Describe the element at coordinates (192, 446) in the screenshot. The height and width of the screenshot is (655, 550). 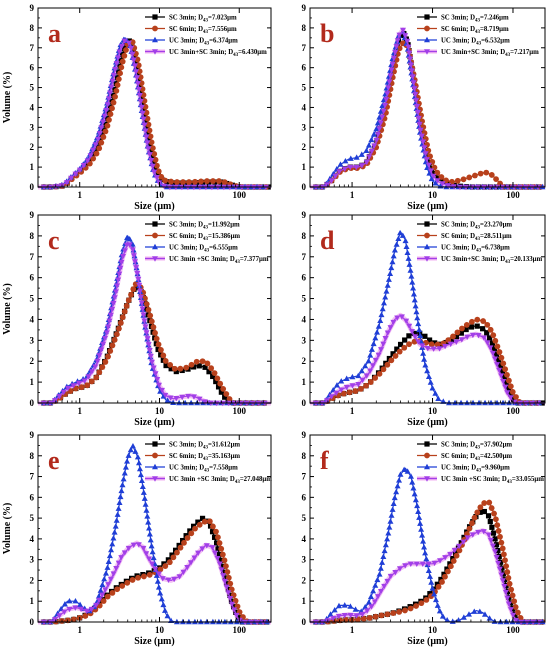
I see `legend-item: SC 3min; D43=31.612μm` at that location.